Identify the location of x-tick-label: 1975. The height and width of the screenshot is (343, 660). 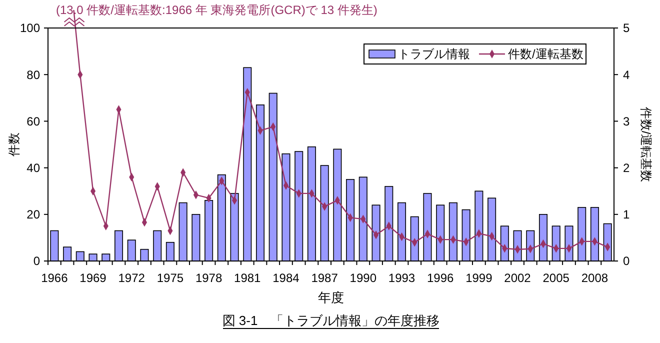
(170, 278).